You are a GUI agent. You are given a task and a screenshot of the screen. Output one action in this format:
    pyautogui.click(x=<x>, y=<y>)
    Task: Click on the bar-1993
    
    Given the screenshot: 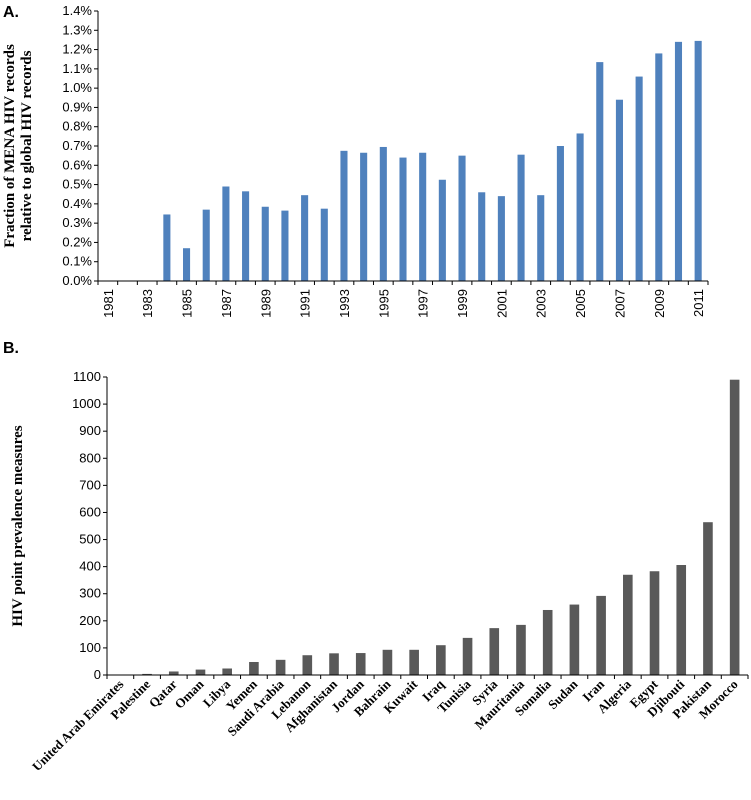 What is the action you would take?
    pyautogui.click(x=344, y=215)
    